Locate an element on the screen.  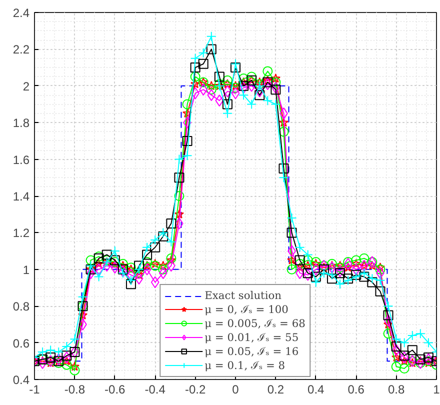
y-tick-label: 2 is located at coordinates (26, 86).